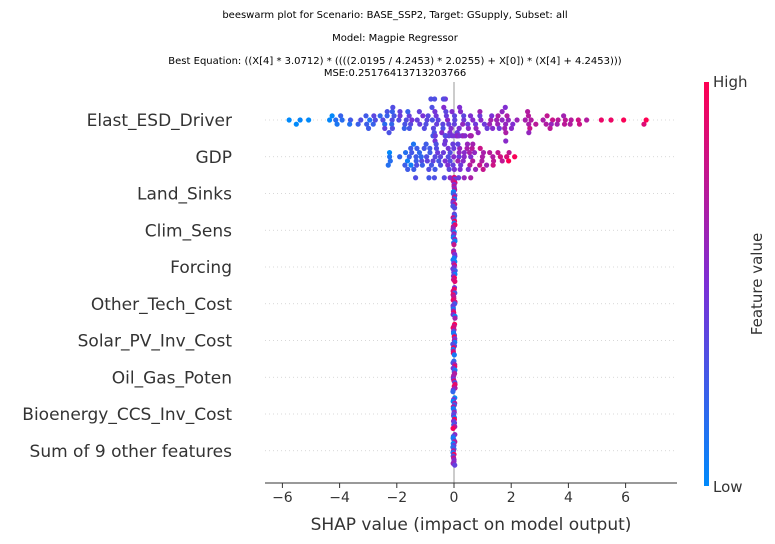 This screenshot has height=544, width=775. Describe the element at coordinates (172, 378) in the screenshot. I see `feature-label-7: Oil_Gas_Poten` at that location.